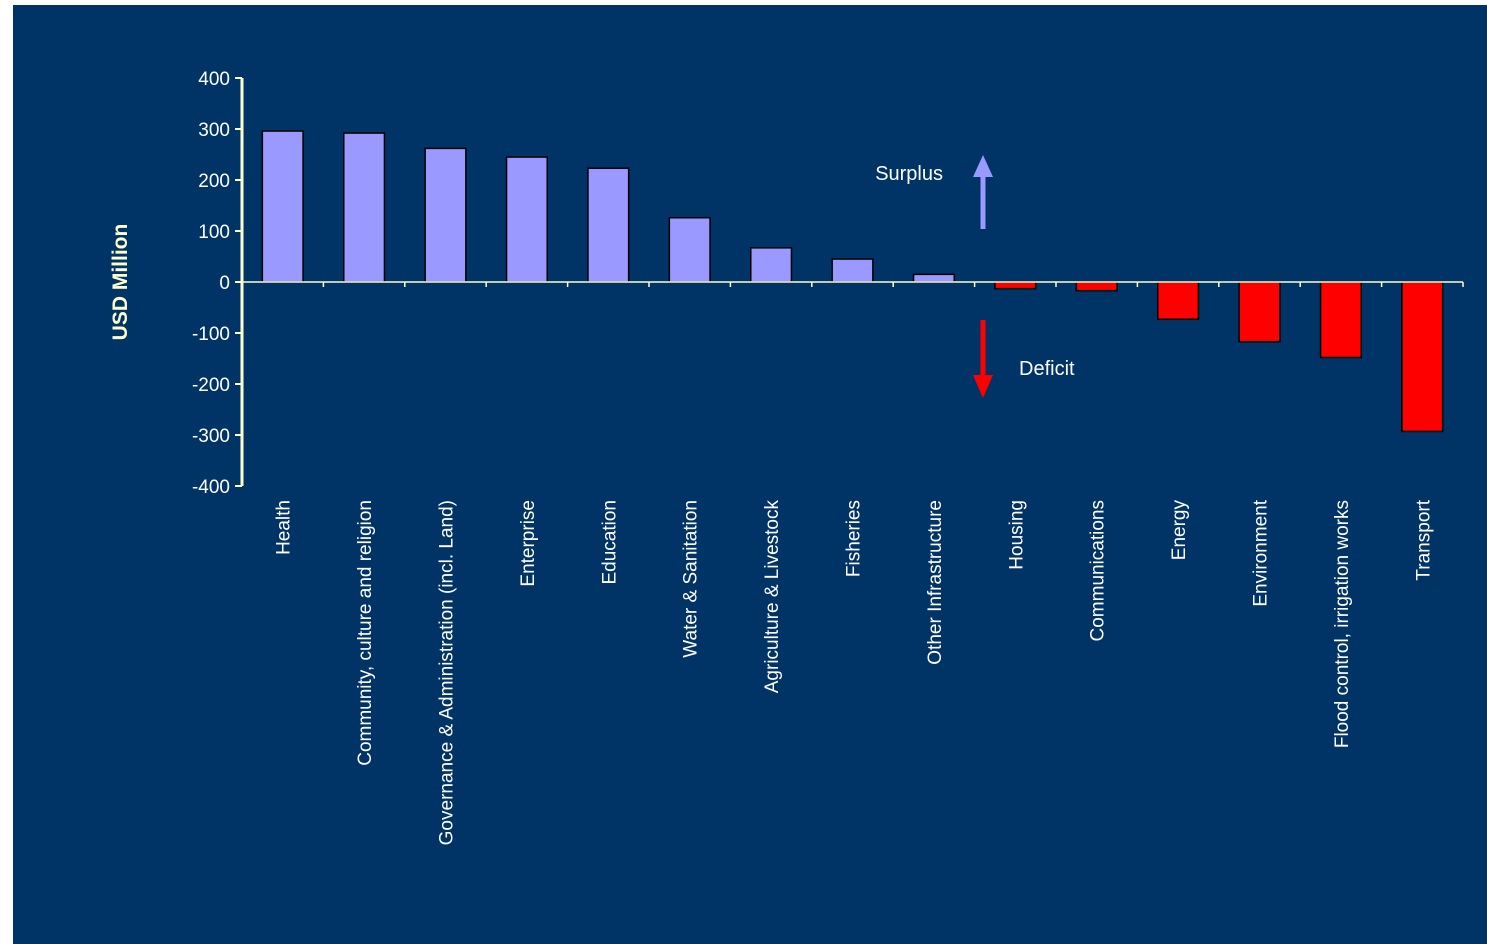  What do you see at coordinates (935, 582) in the screenshot?
I see `category-label-8: Other Infrastructure` at bounding box center [935, 582].